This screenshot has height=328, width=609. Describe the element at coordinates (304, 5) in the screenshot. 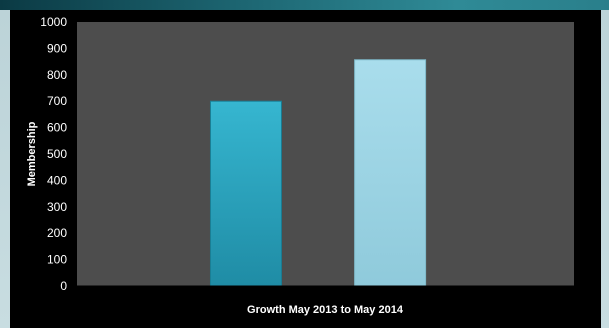

I see `slide-top-band` at that location.